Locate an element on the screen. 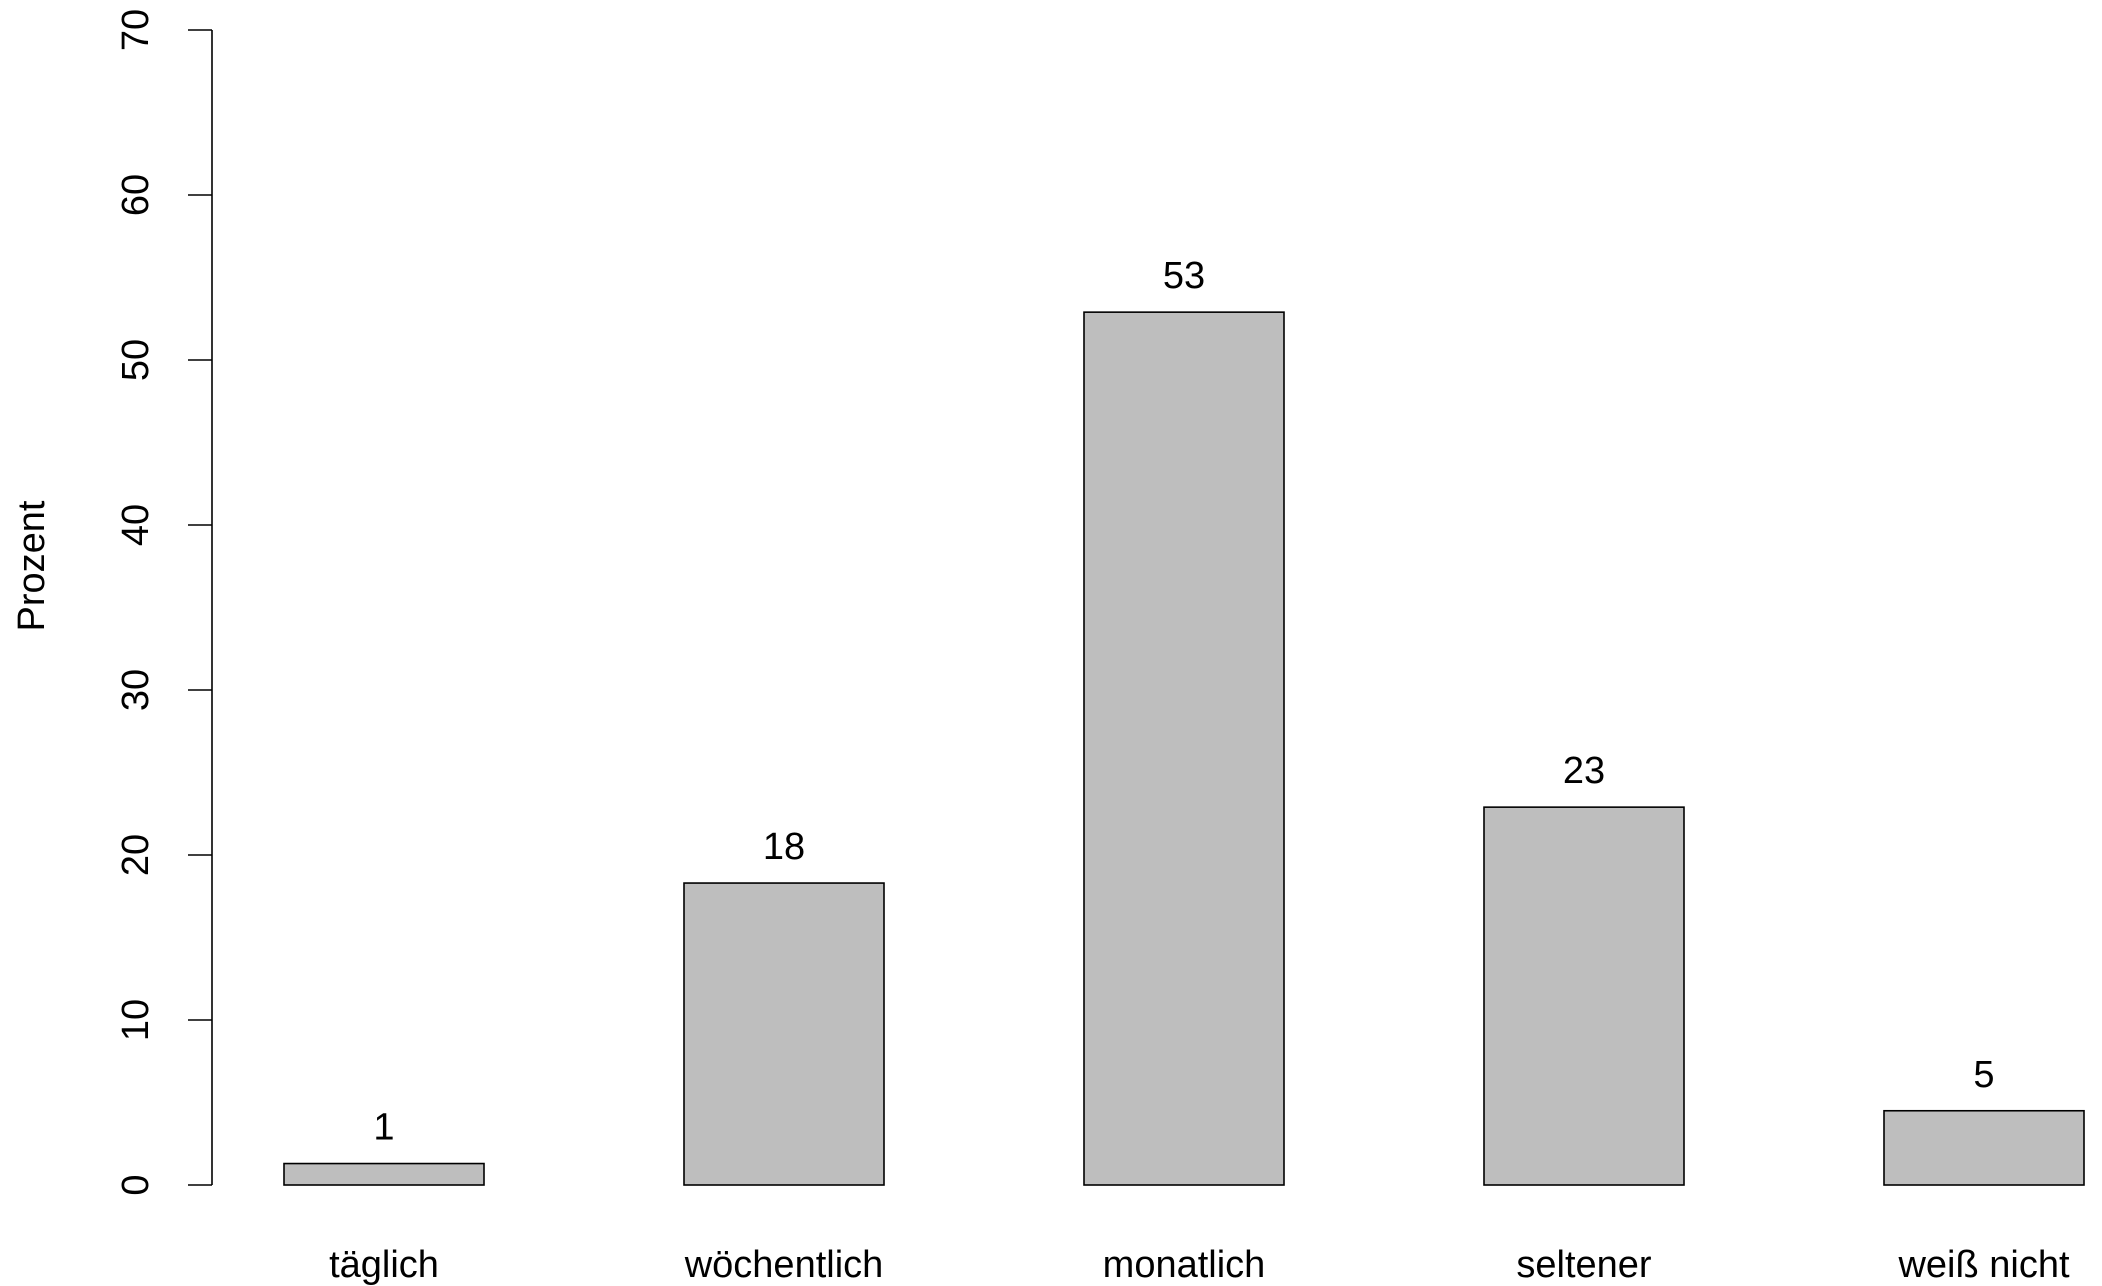  category-label: monatlich is located at coordinates (1184, 1265).